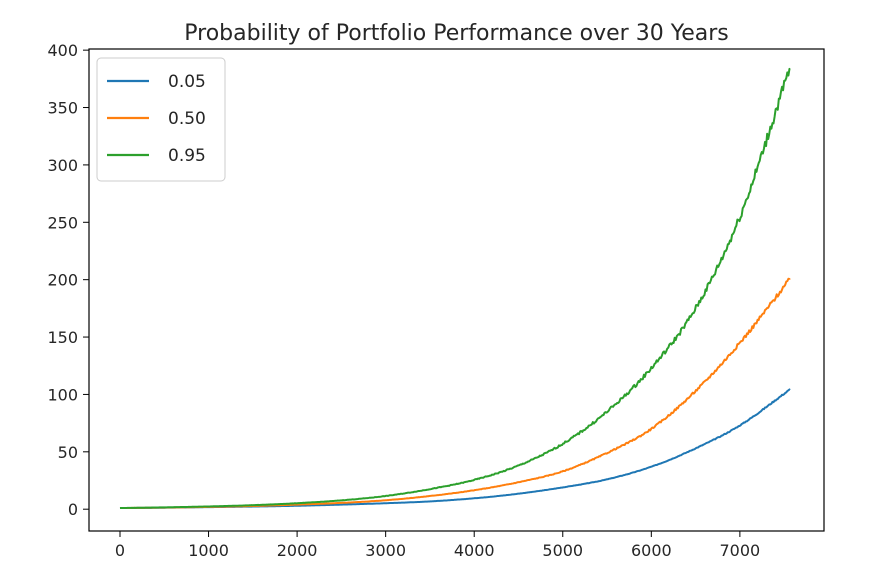 Image resolution: width=894 pixels, height=584 pixels. I want to click on legend-box, so click(161, 119).